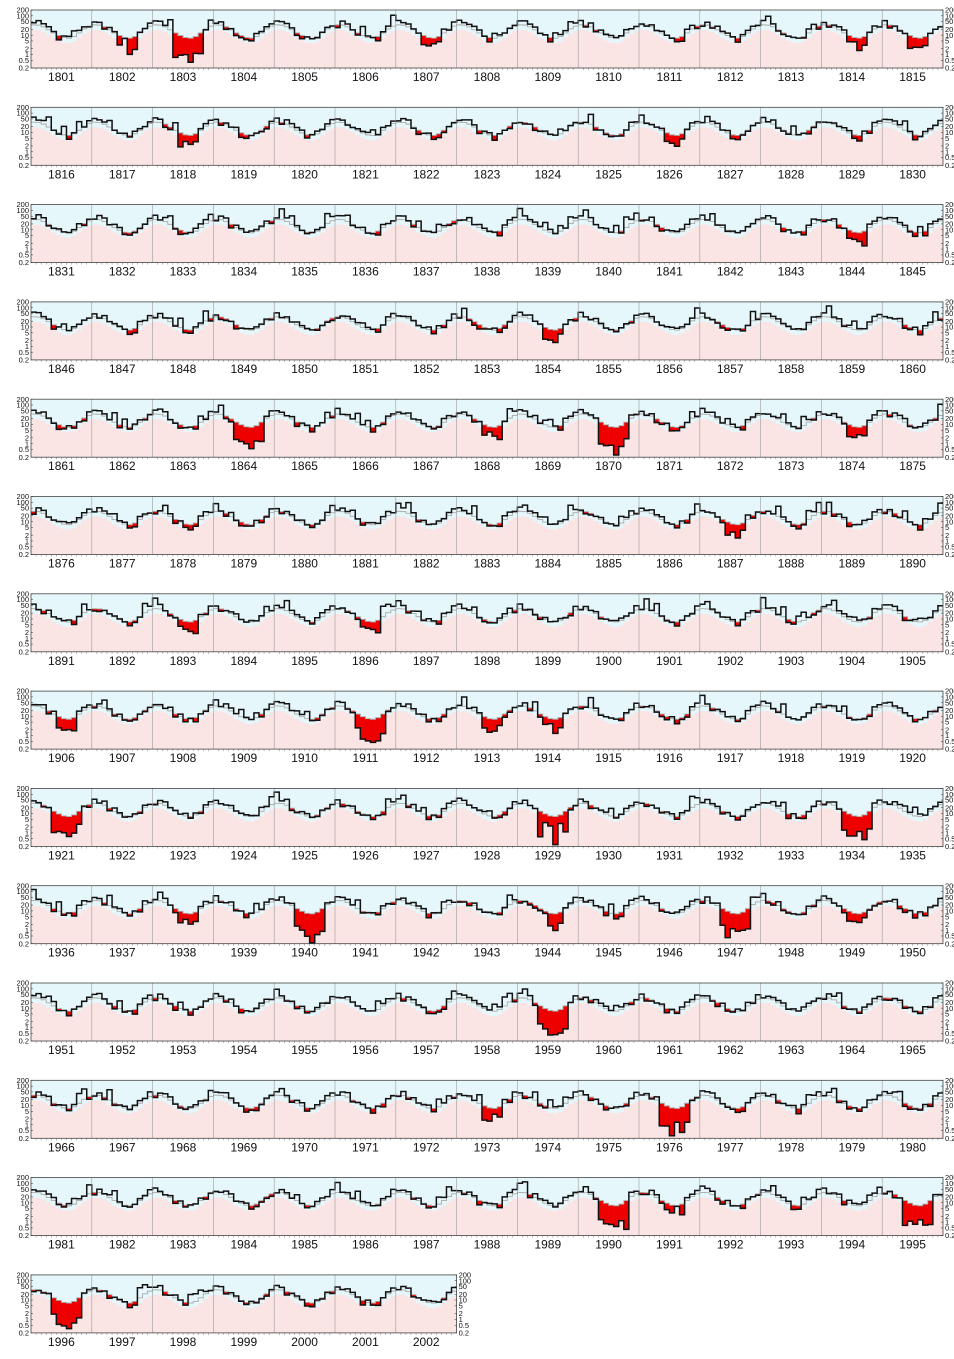 This screenshot has height=1359, width=954. Describe the element at coordinates (426, 77) in the screenshot. I see `year-label: 1807` at that location.